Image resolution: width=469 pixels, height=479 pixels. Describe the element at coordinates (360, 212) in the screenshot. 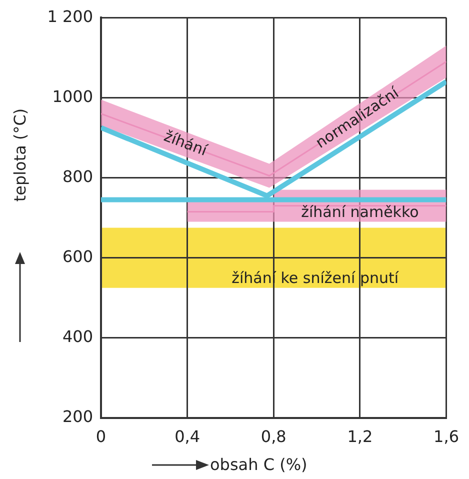

I see `series-label: žíhání naměkko` at that location.